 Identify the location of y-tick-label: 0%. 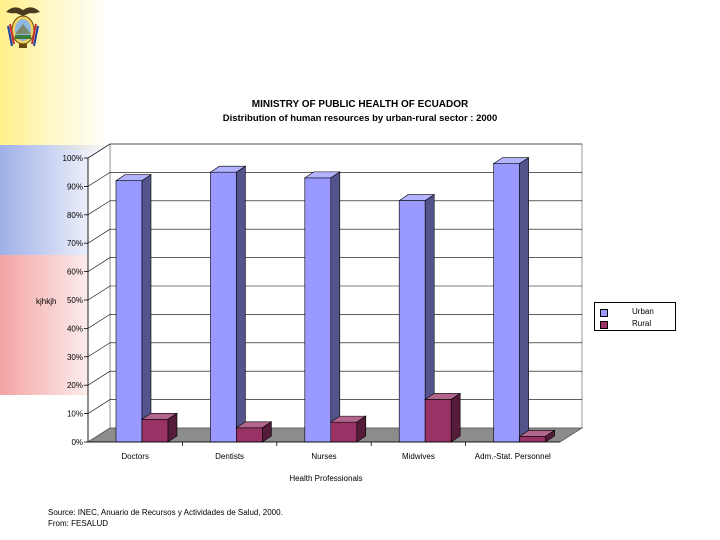
(77, 442).